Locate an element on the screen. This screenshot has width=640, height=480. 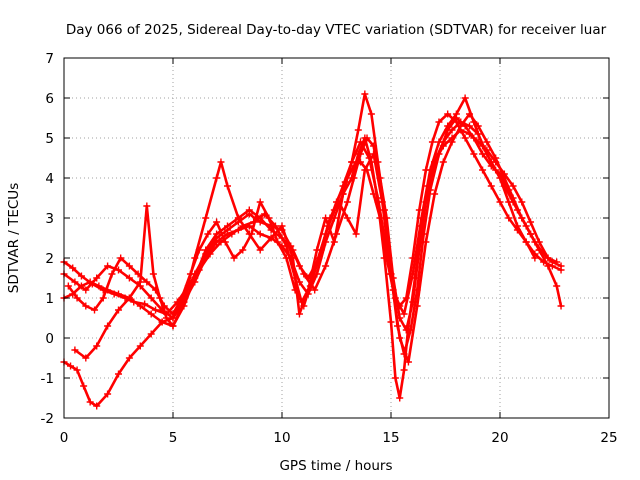
y-tick-label: 4 is located at coordinates (49, 179).